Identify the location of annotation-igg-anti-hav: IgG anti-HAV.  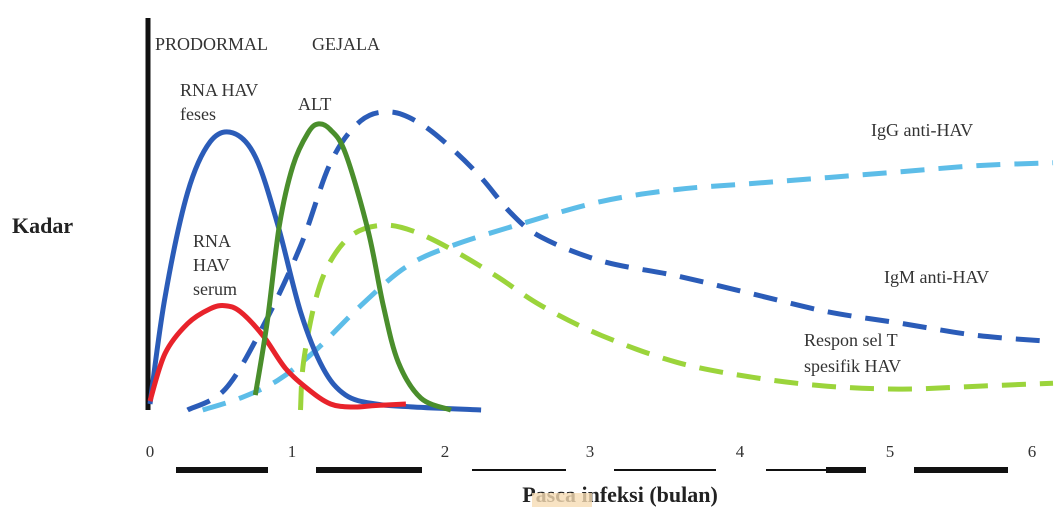
(922, 130).